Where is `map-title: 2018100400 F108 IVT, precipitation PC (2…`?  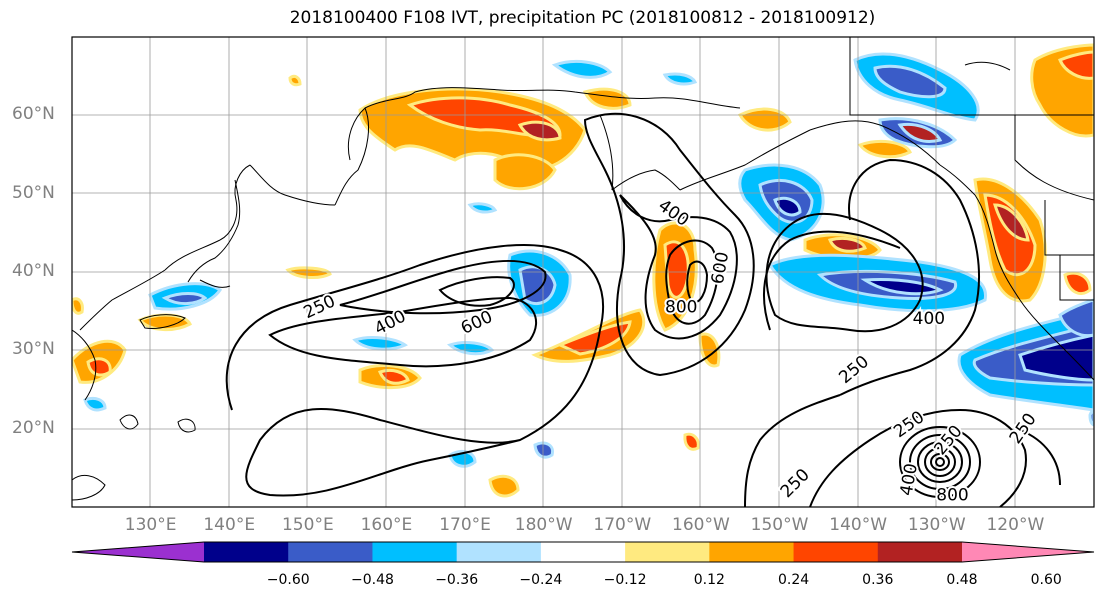
map-title: 2018100400 F108 IVT, precipitation PC (2… is located at coordinates (582, 18).